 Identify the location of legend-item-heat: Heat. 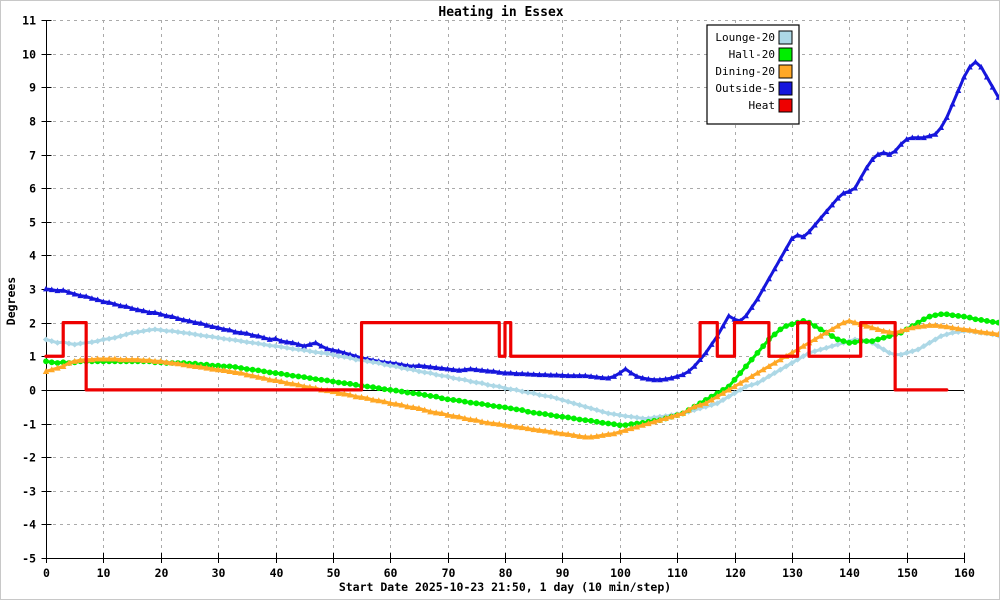
(771, 105).